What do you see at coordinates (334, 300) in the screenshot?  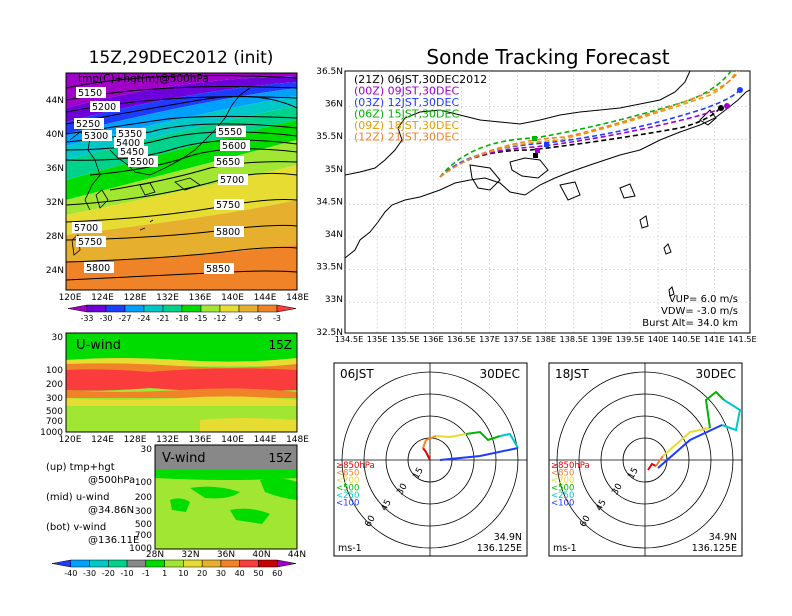 I see `track-lat-tick: 33N` at bounding box center [334, 300].